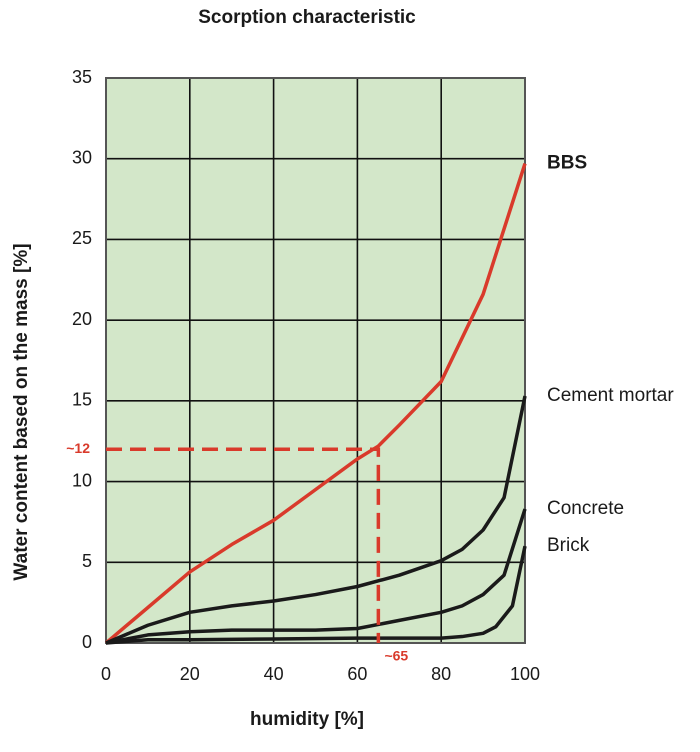 This screenshot has height=752, width=700. I want to click on y-tick-label: 35, so click(82, 77).